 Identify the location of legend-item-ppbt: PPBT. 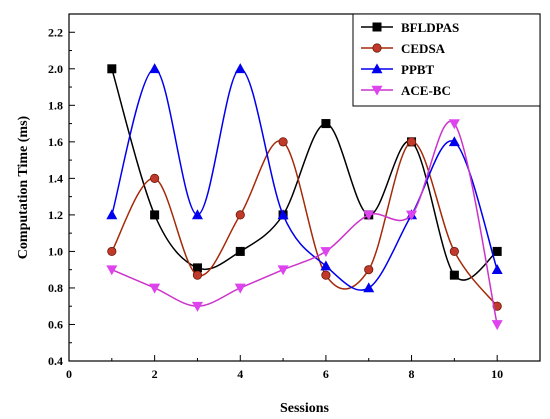
(398, 69).